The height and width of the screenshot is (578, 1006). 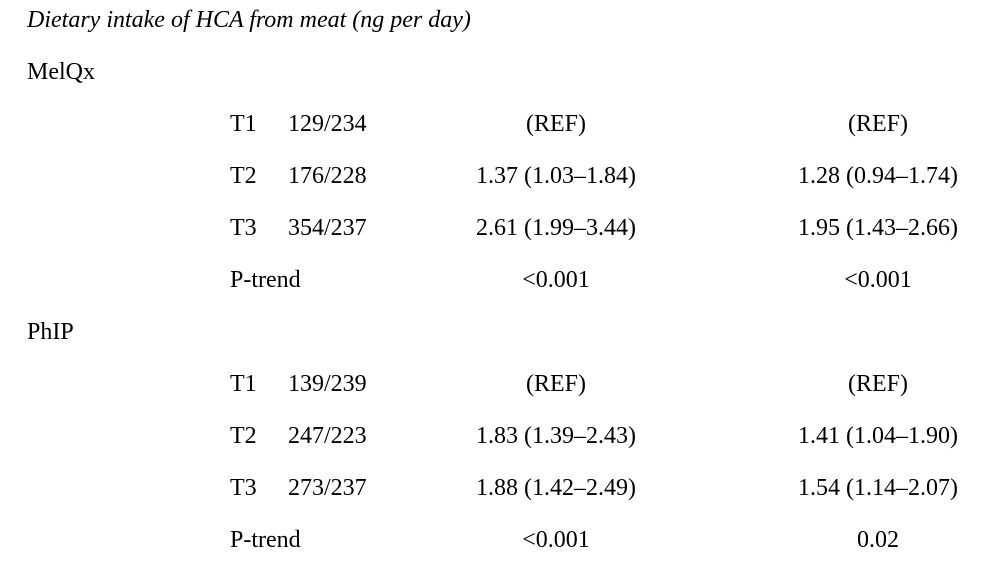 What do you see at coordinates (556, 176) in the screenshot?
I see `odds-ratio-1: 1.37 (1.03–1.84)` at bounding box center [556, 176].